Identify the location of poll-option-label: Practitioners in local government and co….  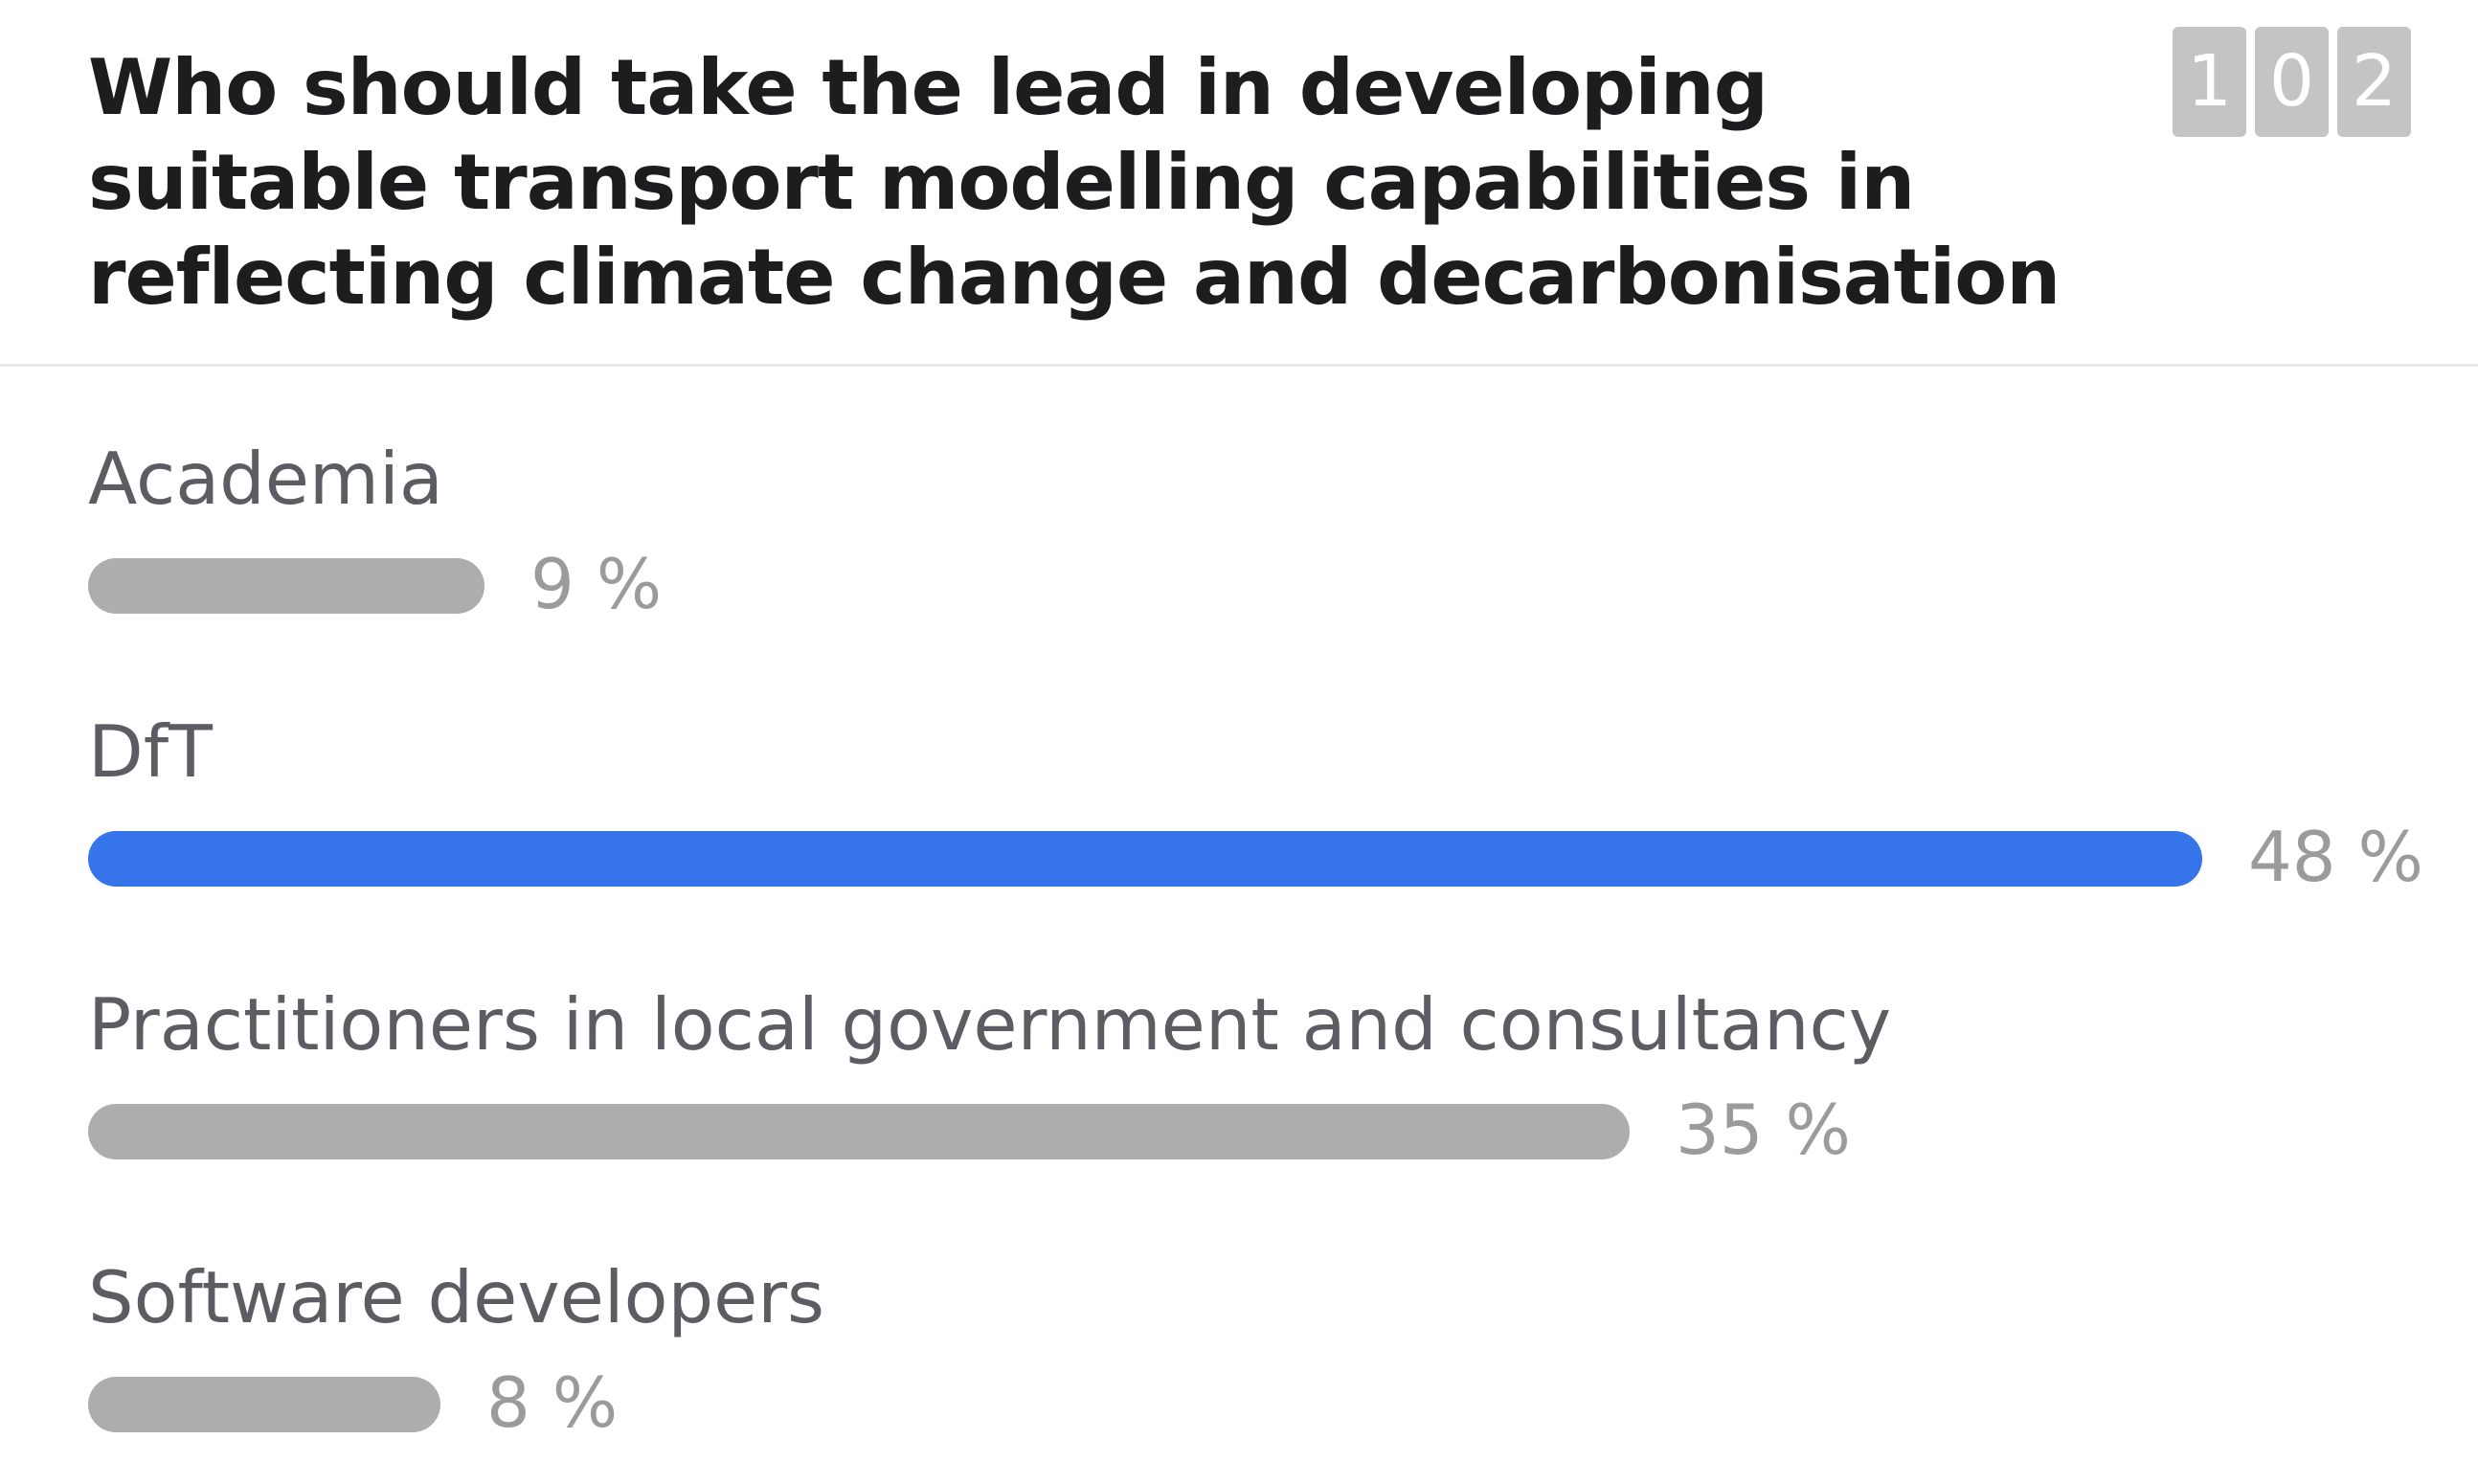
(990, 1024).